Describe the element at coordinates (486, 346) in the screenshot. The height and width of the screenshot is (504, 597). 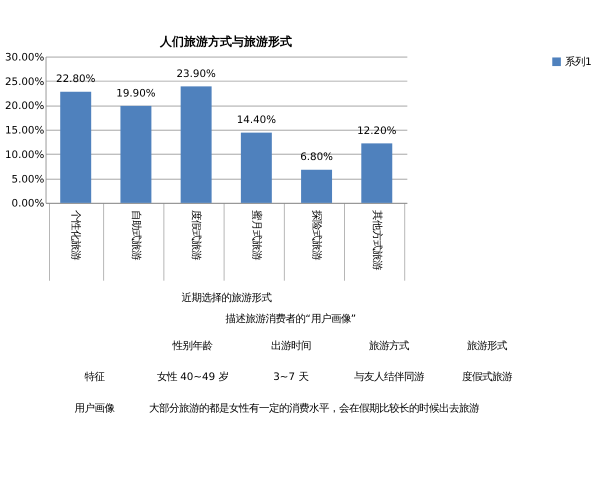
I see `text: 旅游形式` at that location.